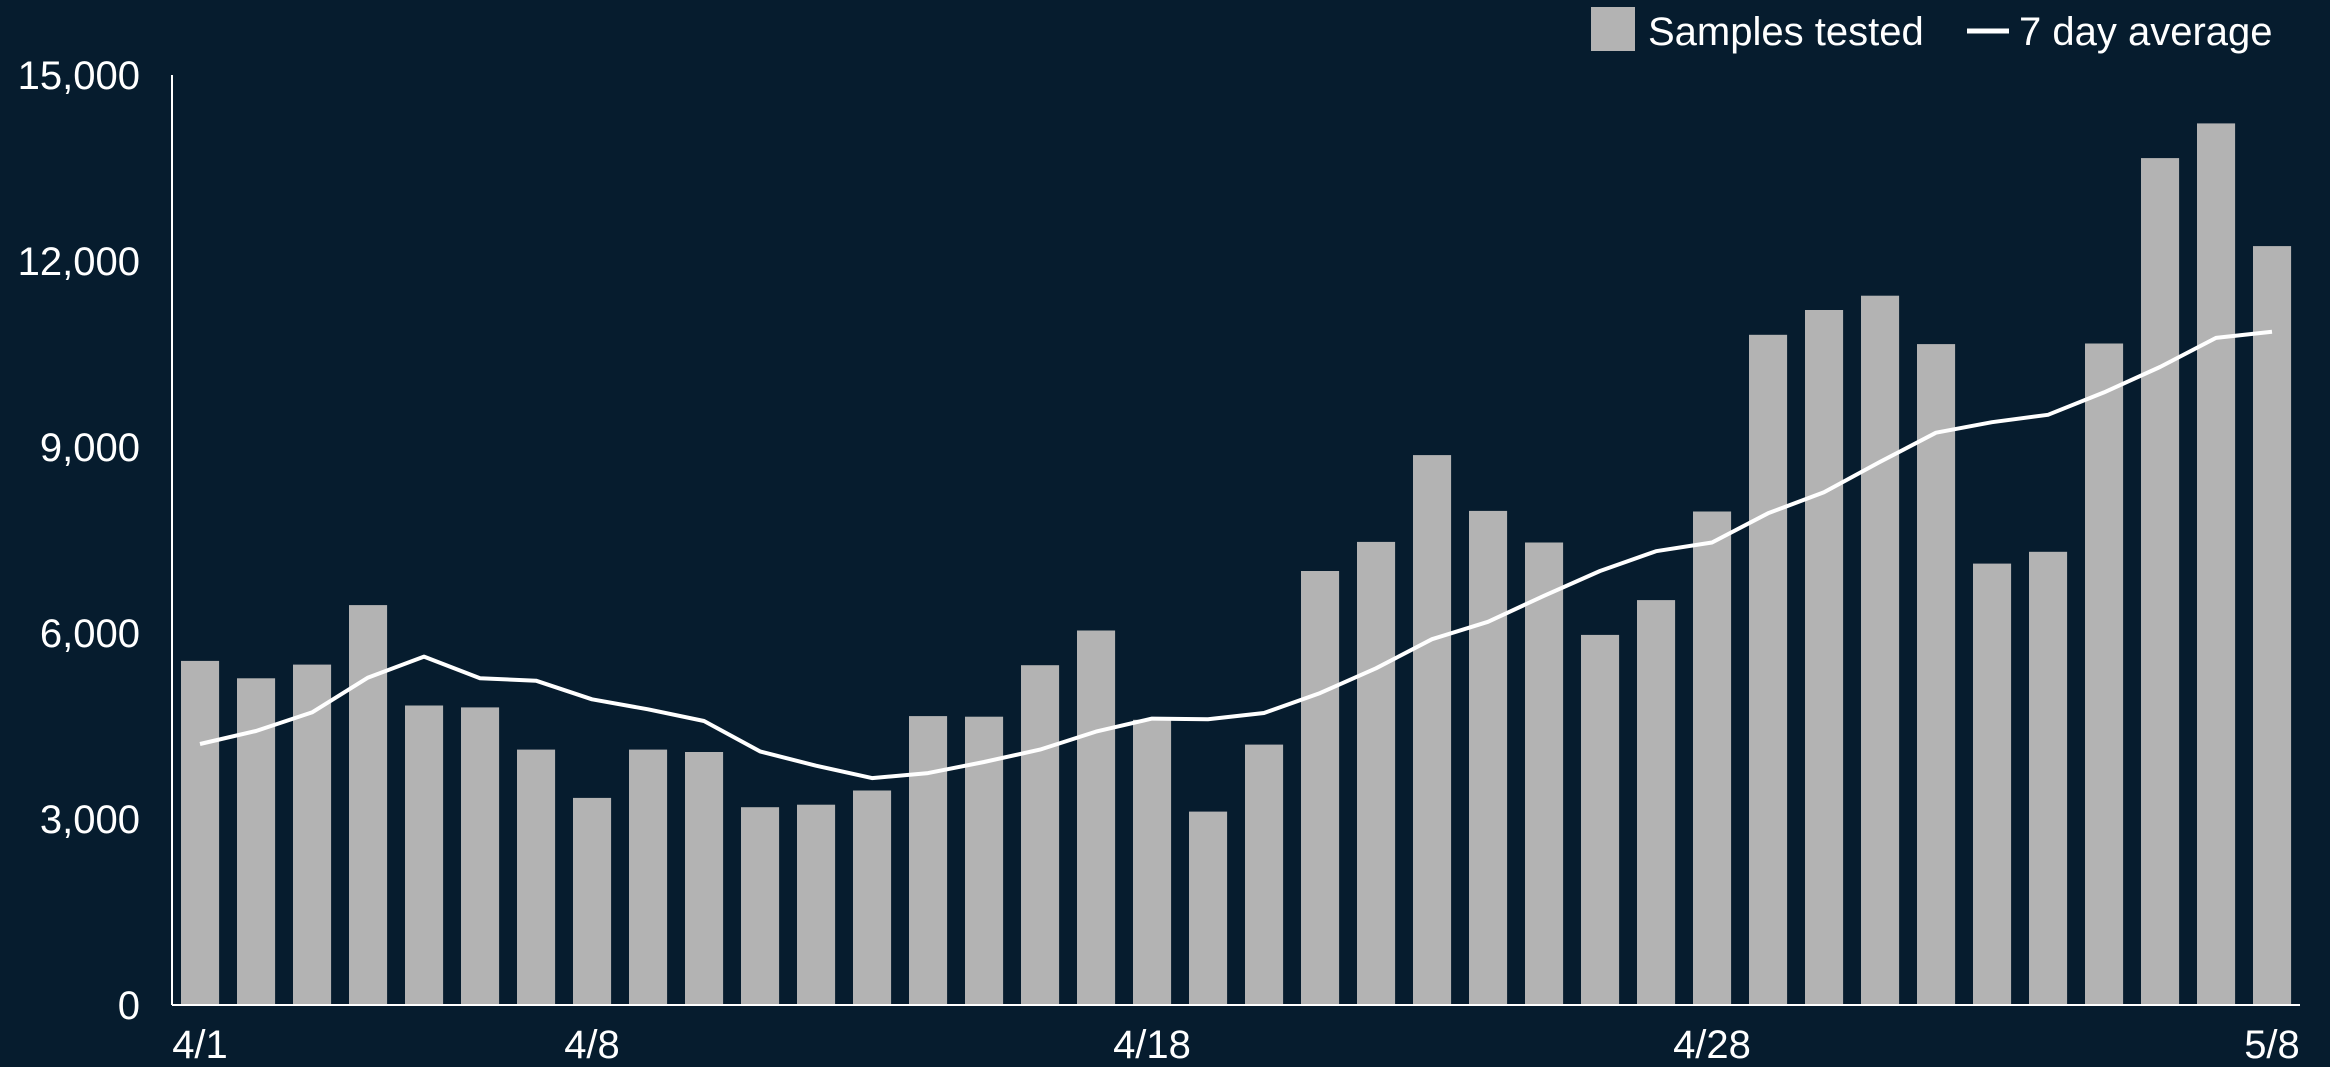 The image size is (2330, 1067). What do you see at coordinates (79, 76) in the screenshot?
I see `y-tick-label: 15,000` at bounding box center [79, 76].